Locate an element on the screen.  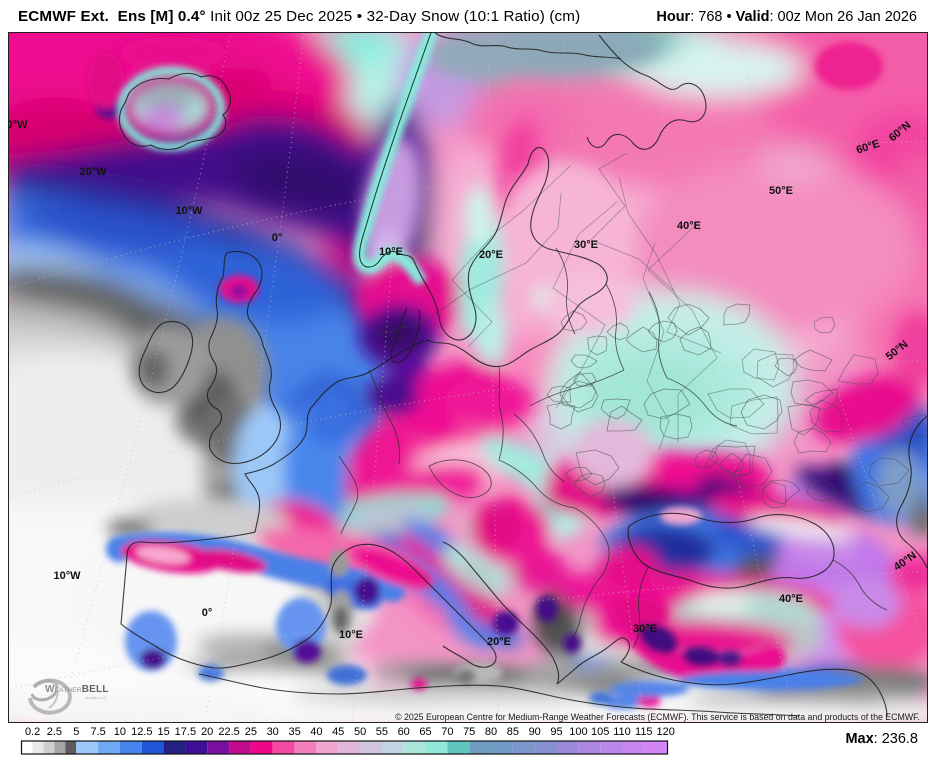
svg-text: Analytics LLC is located at coordinates (96, 698).